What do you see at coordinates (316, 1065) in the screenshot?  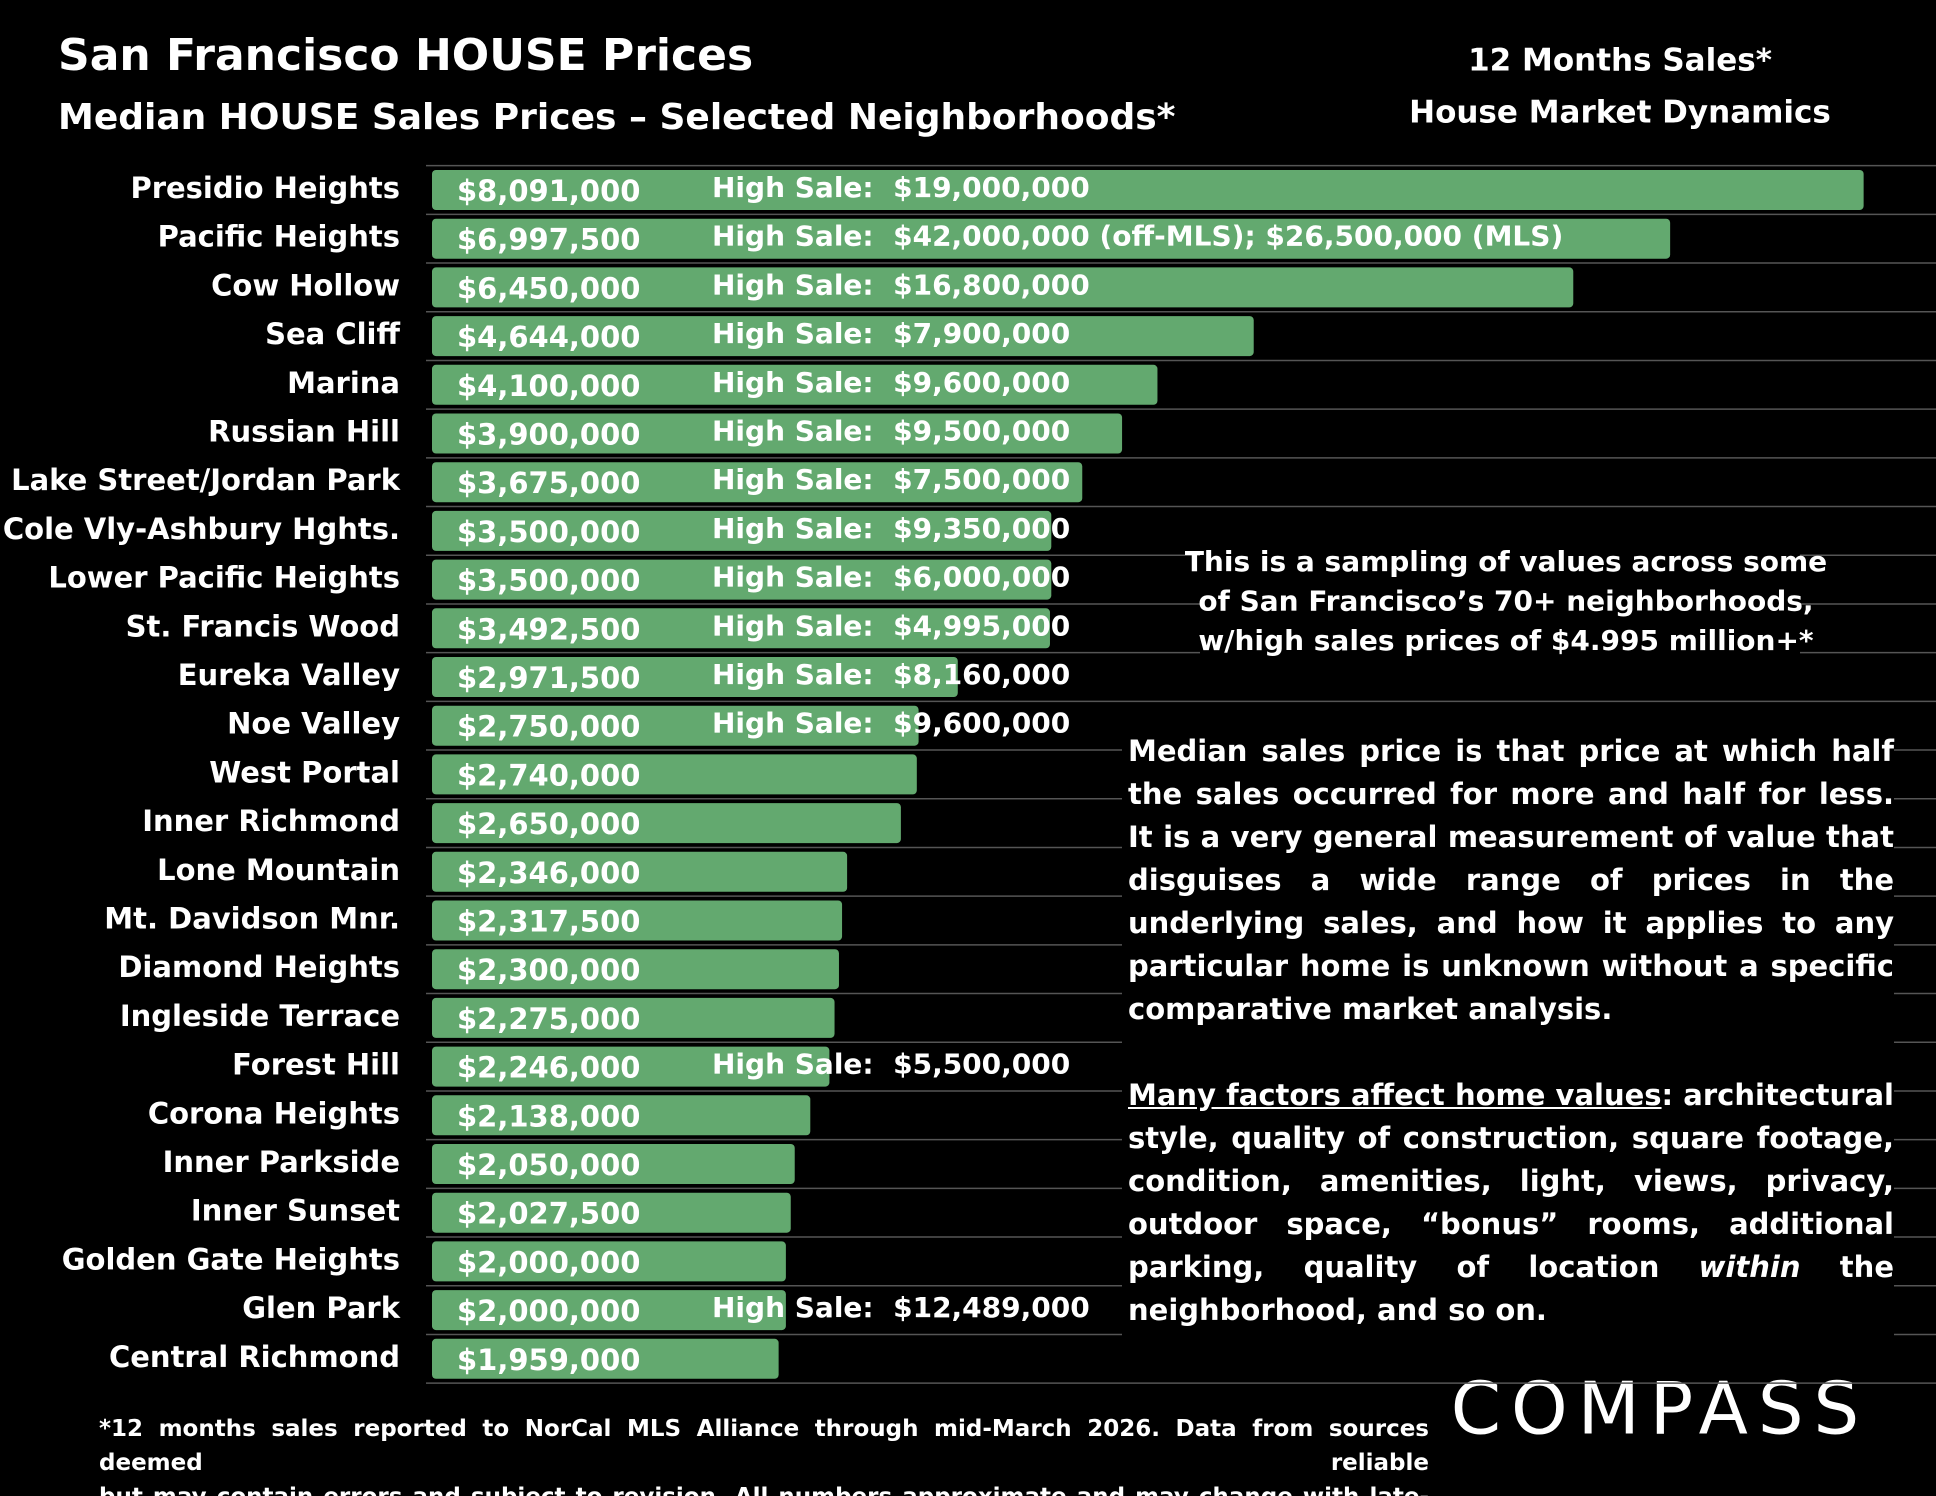 I see `category-label: Forest Hill` at bounding box center [316, 1065].